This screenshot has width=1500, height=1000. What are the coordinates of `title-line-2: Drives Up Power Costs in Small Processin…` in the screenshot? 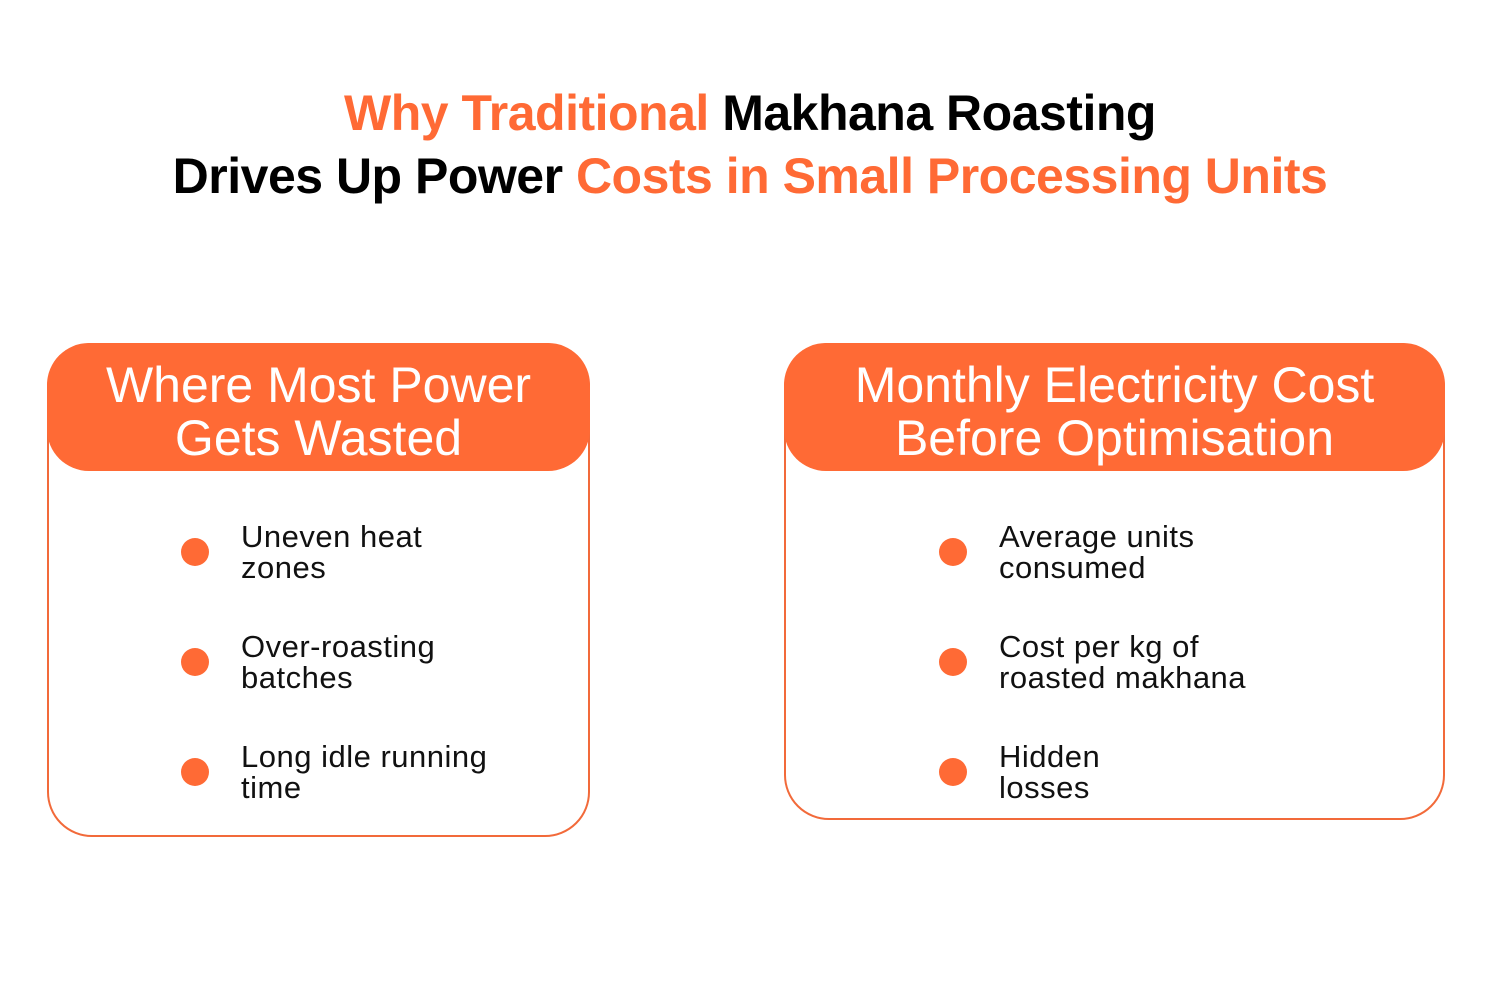 It's located at (750, 176).